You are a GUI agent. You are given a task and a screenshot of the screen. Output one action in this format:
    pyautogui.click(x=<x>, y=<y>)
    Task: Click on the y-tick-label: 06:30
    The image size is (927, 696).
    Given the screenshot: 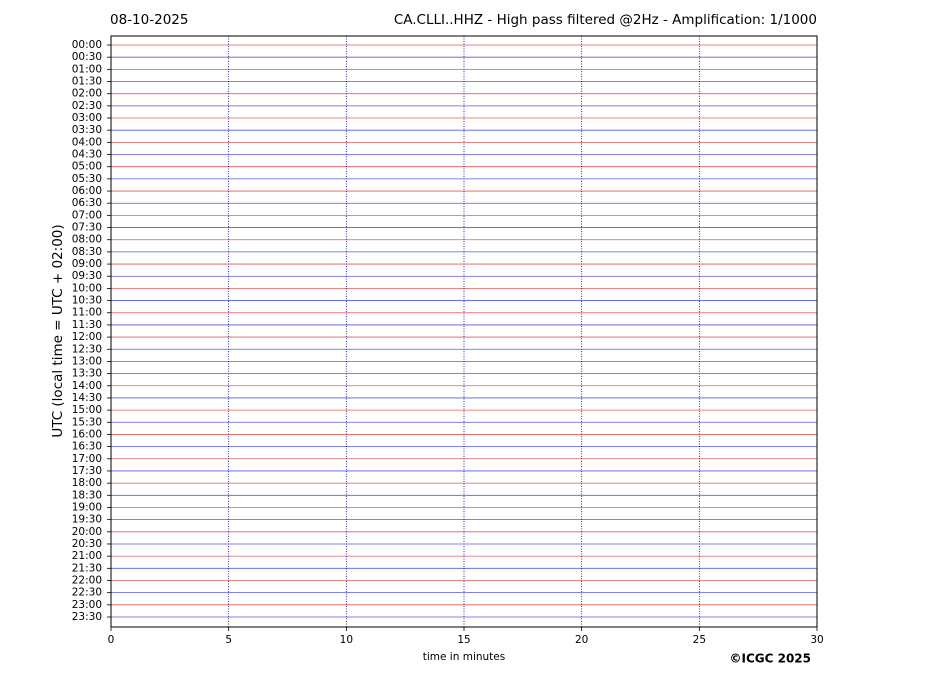 What is the action you would take?
    pyautogui.click(x=87, y=203)
    